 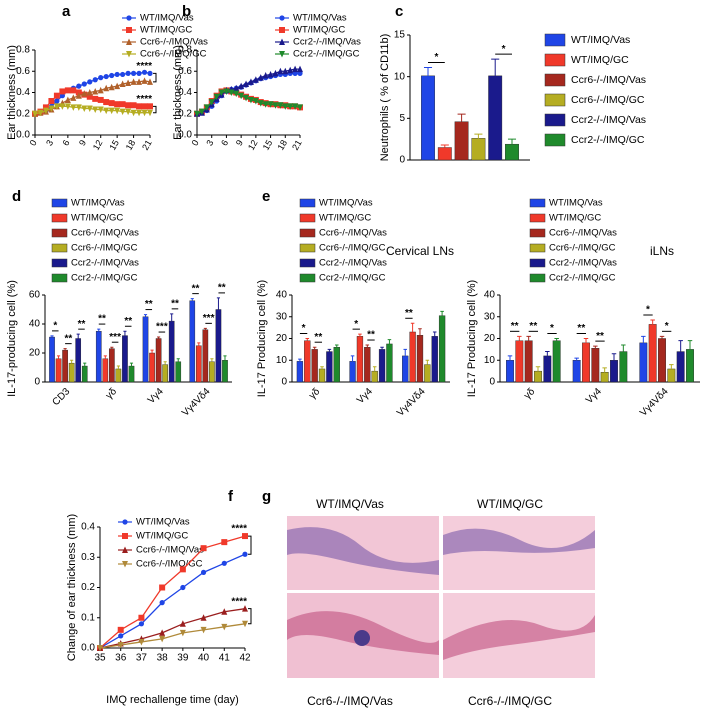 I want to click on x-tick-label: 21, so click(x=147, y=145).